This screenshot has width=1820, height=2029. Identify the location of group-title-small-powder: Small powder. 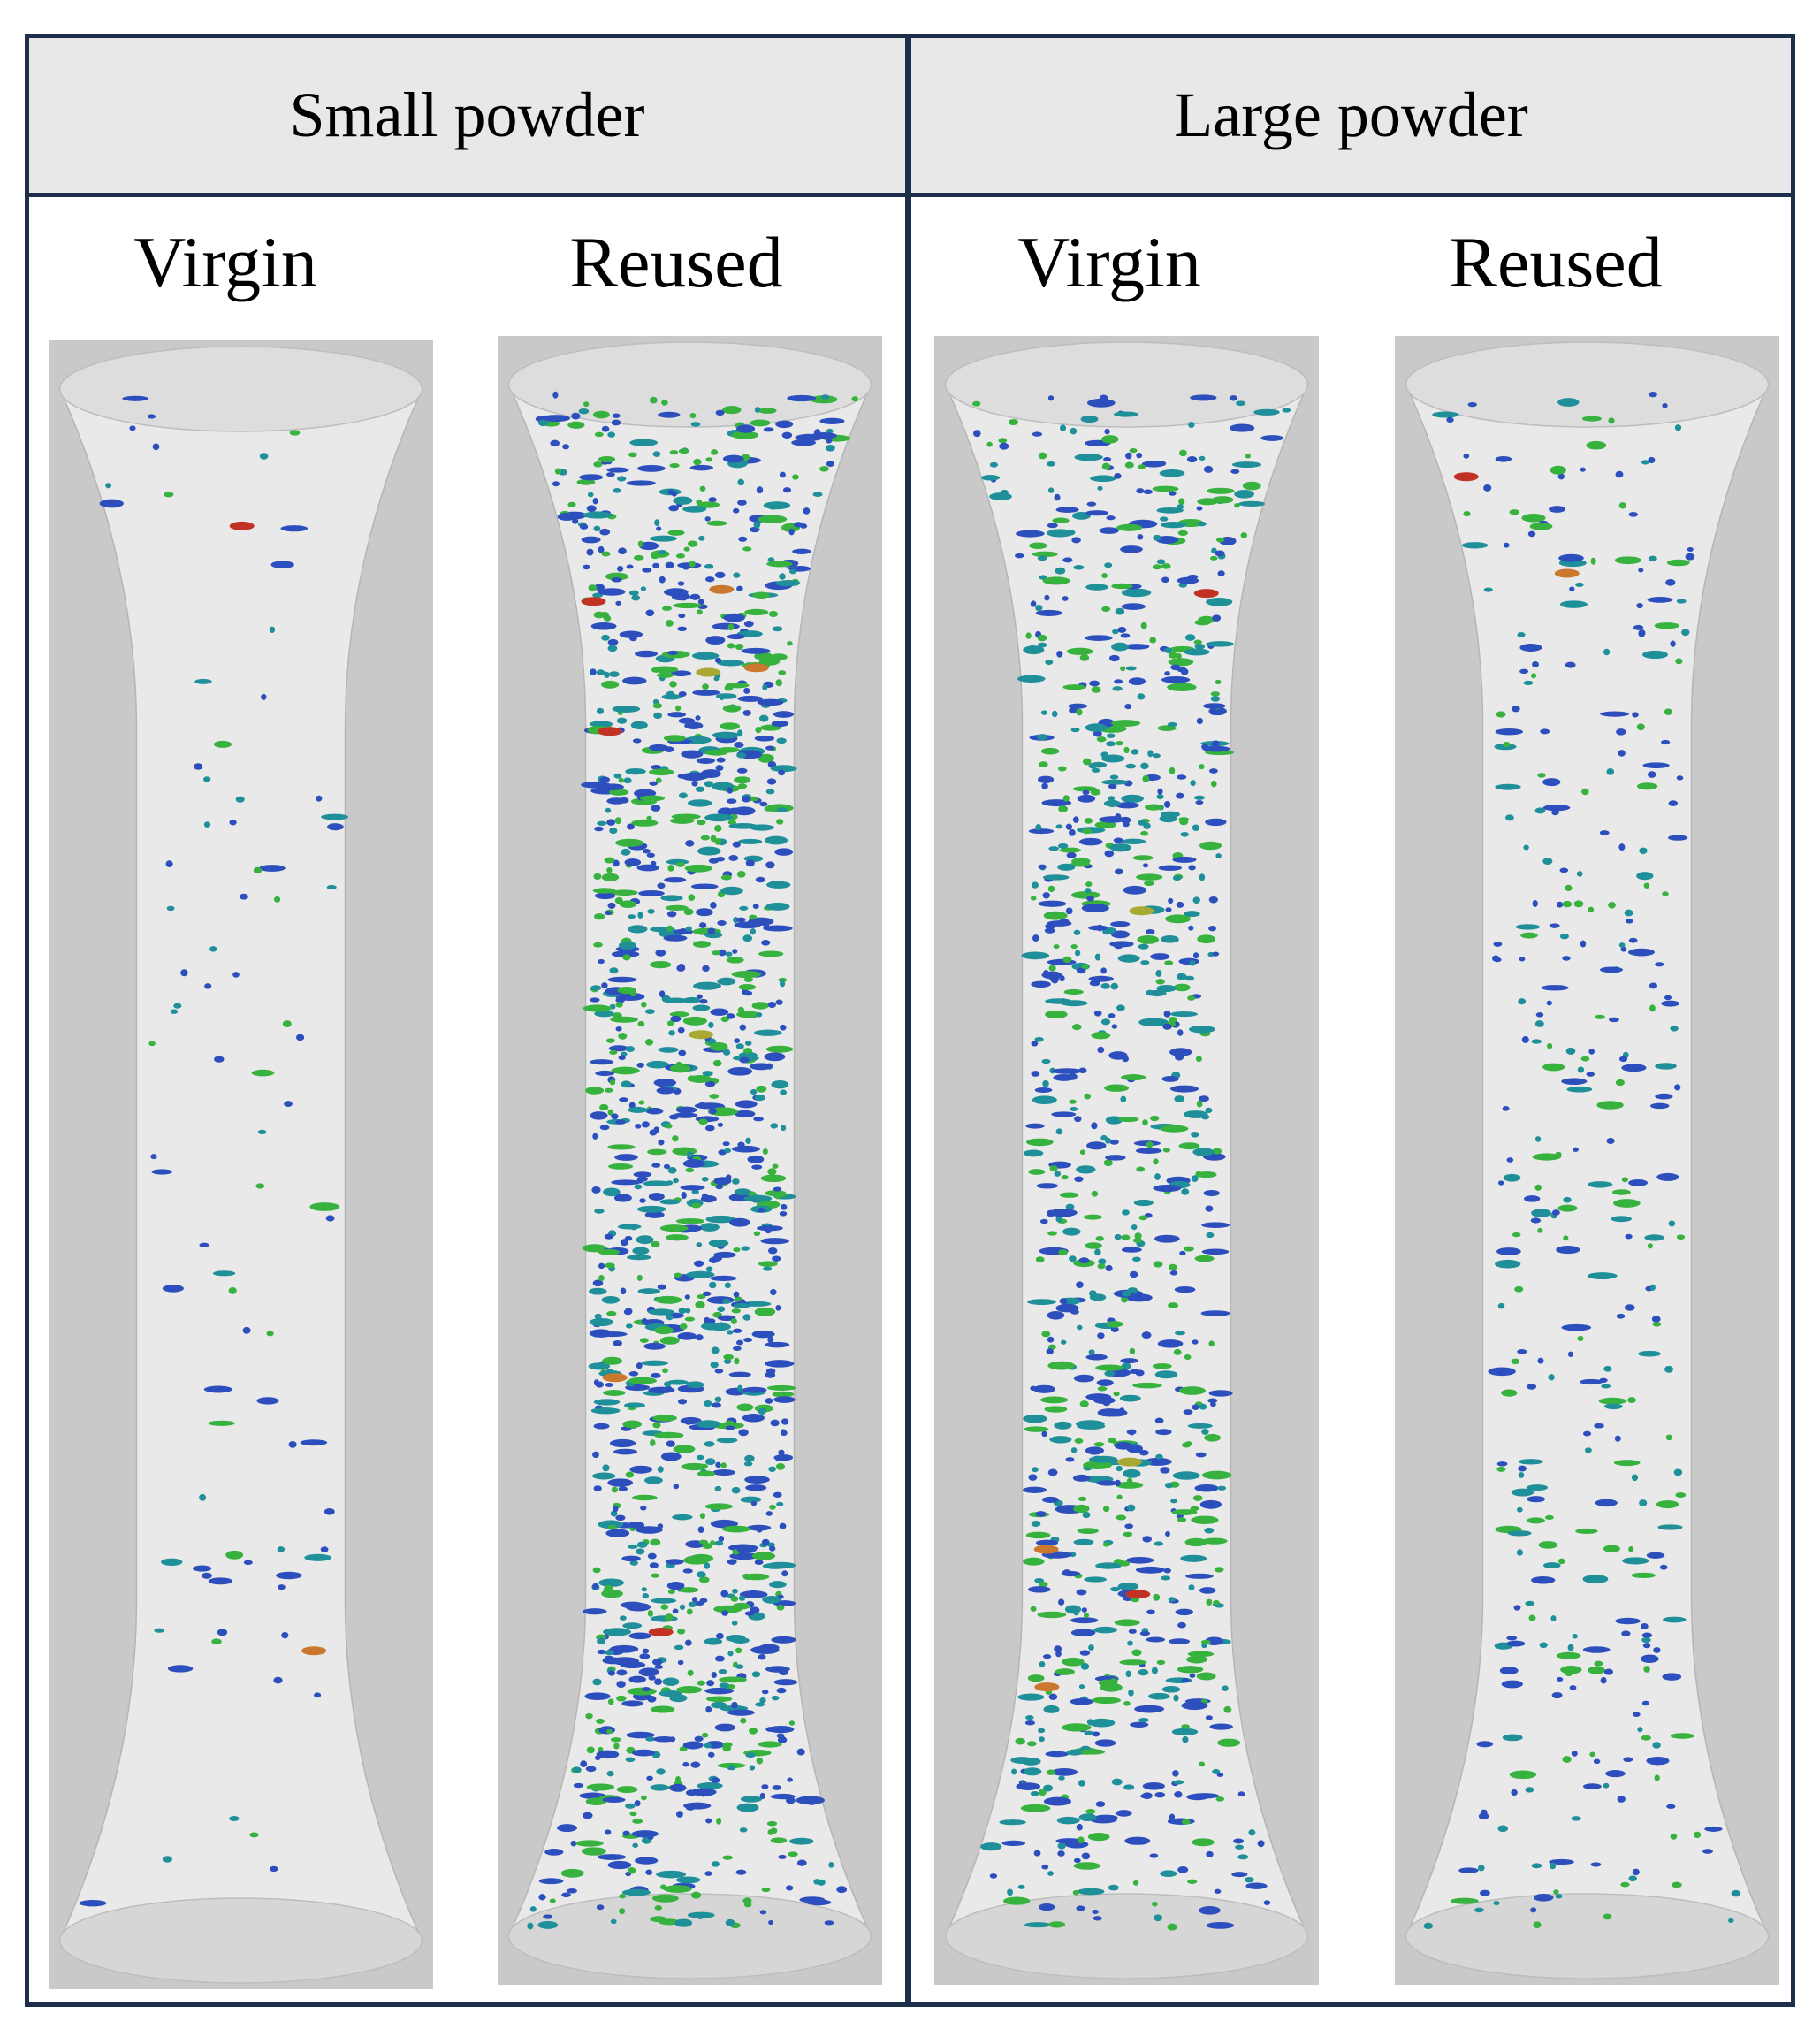
(467, 118).